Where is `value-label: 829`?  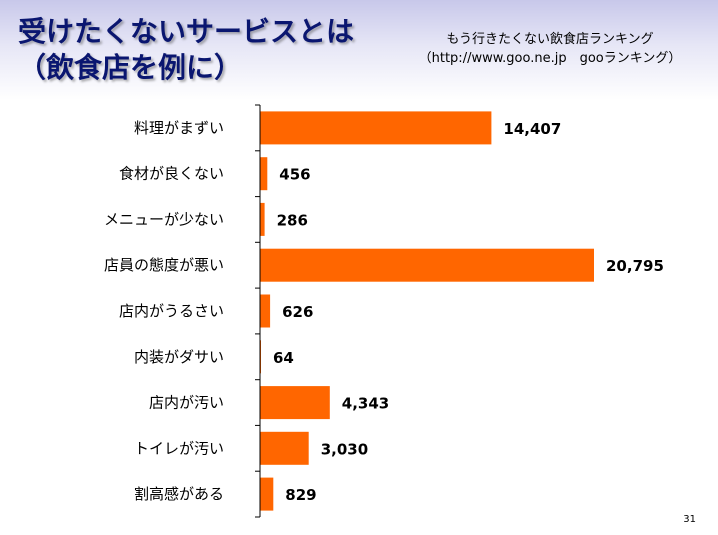
value-label: 829 is located at coordinates (300, 495).